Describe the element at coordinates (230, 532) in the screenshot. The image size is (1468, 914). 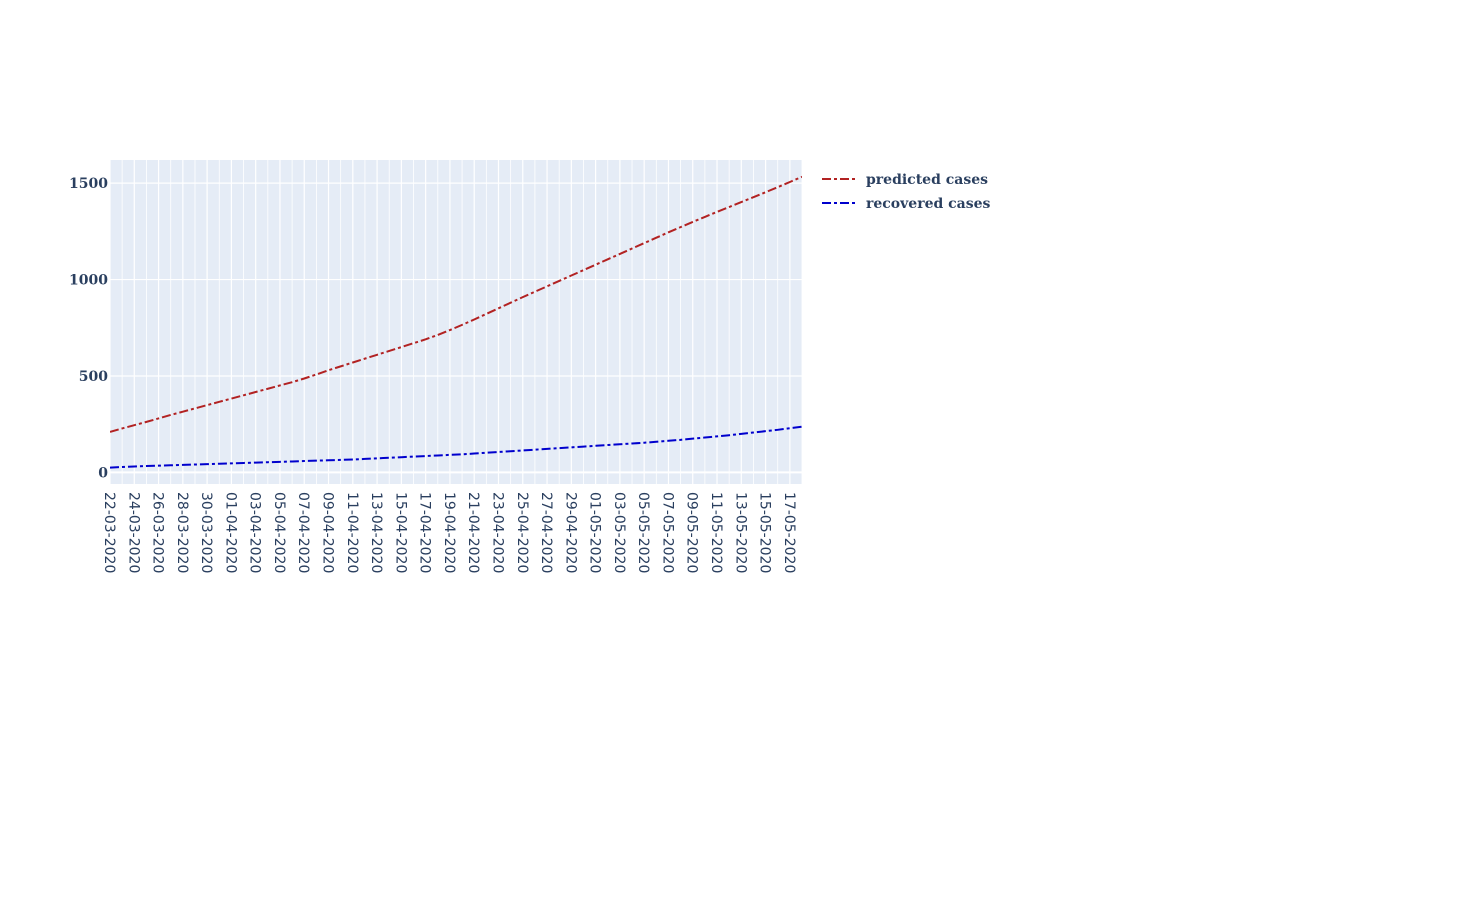
I see `x-tick-label: 01-04-2020` at that location.